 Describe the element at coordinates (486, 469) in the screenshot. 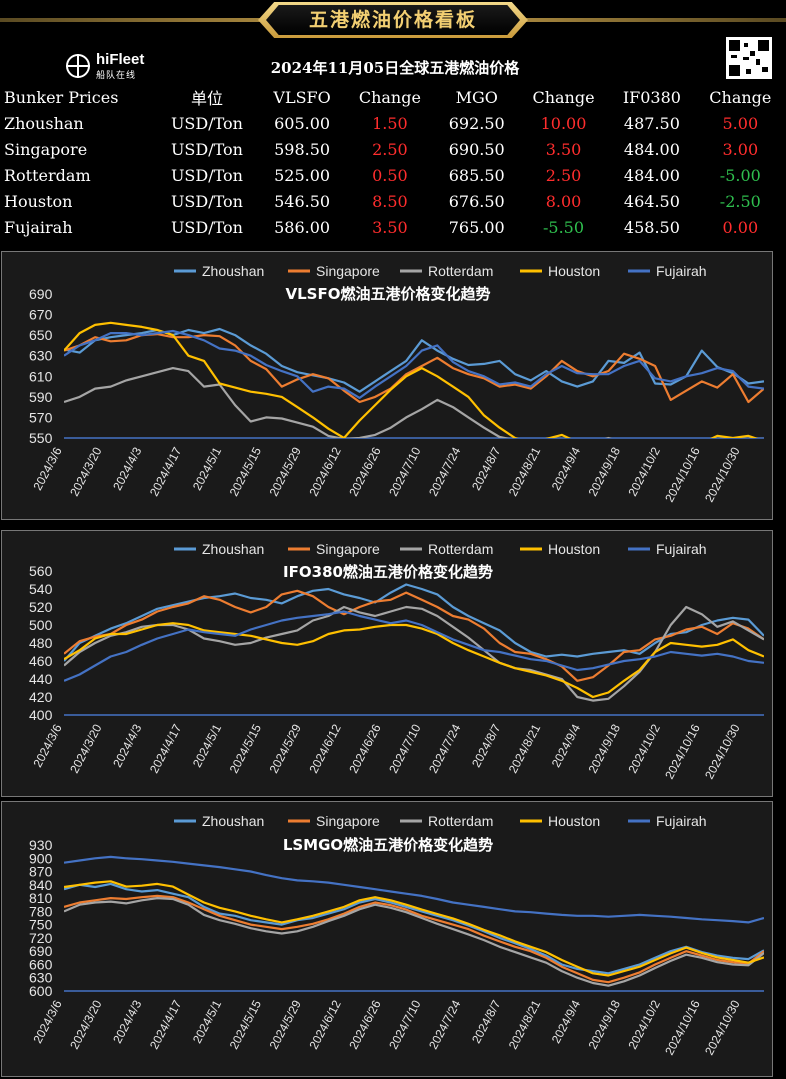

I see `x-tick-label: 2024/8/7` at that location.